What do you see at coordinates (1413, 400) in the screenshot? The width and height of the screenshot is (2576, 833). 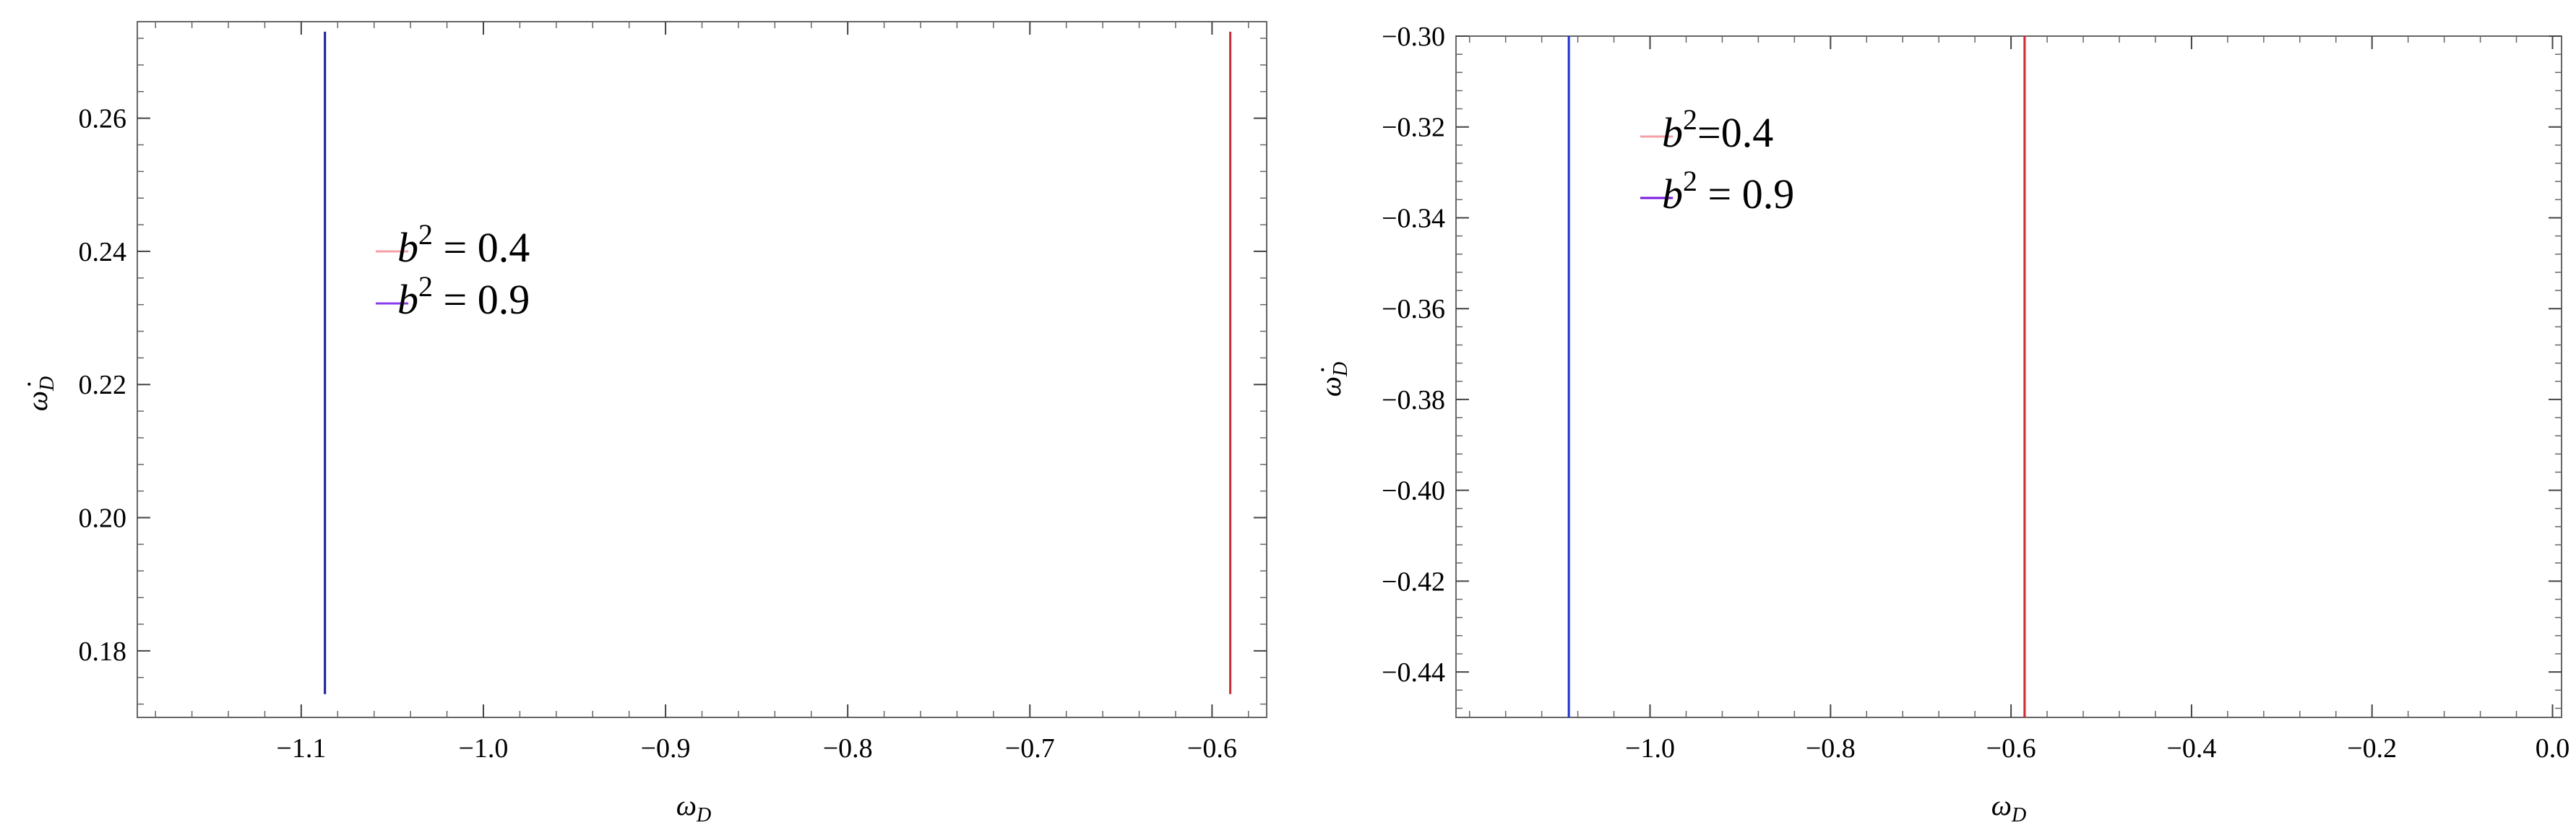 I see `y-tick-label: −0.38` at bounding box center [1413, 400].